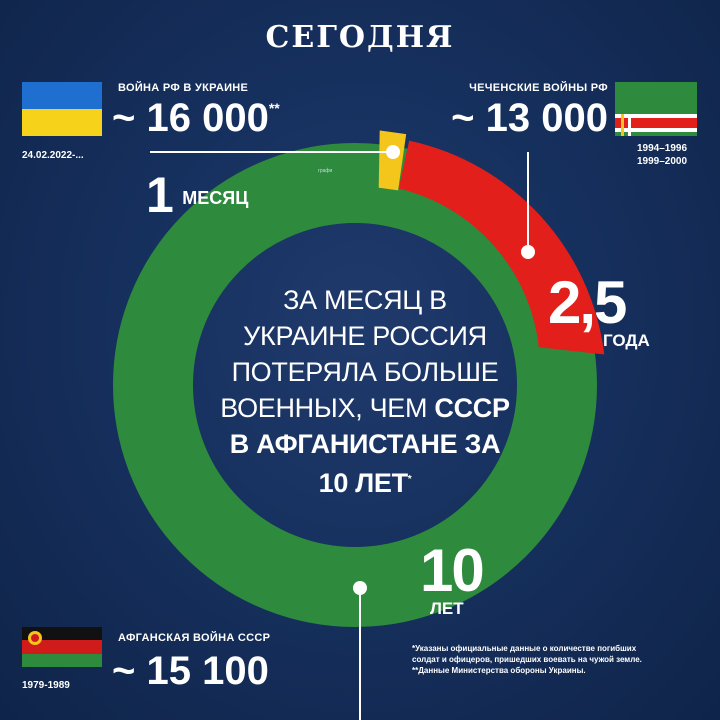 The width and height of the screenshot is (720, 720). Describe the element at coordinates (190, 671) in the screenshot. I see `afghanistan-value: ~ 15 100` at that location.